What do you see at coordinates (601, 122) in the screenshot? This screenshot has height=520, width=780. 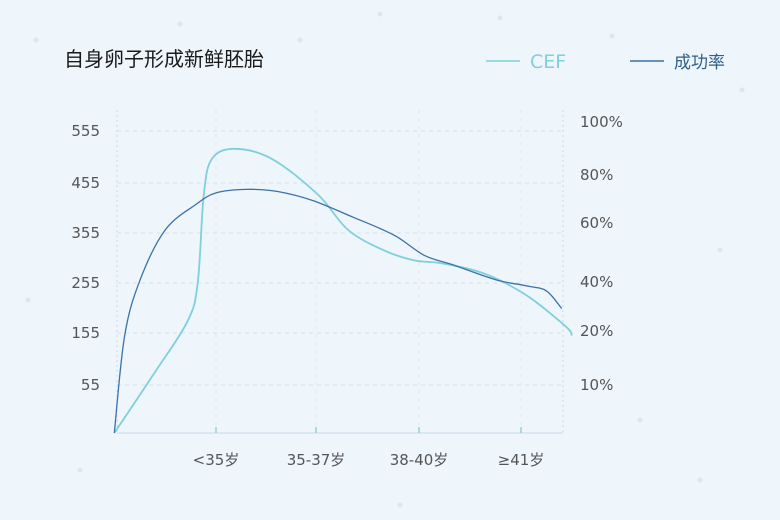 I see `y-right-tick-label: 100%` at bounding box center [601, 122].